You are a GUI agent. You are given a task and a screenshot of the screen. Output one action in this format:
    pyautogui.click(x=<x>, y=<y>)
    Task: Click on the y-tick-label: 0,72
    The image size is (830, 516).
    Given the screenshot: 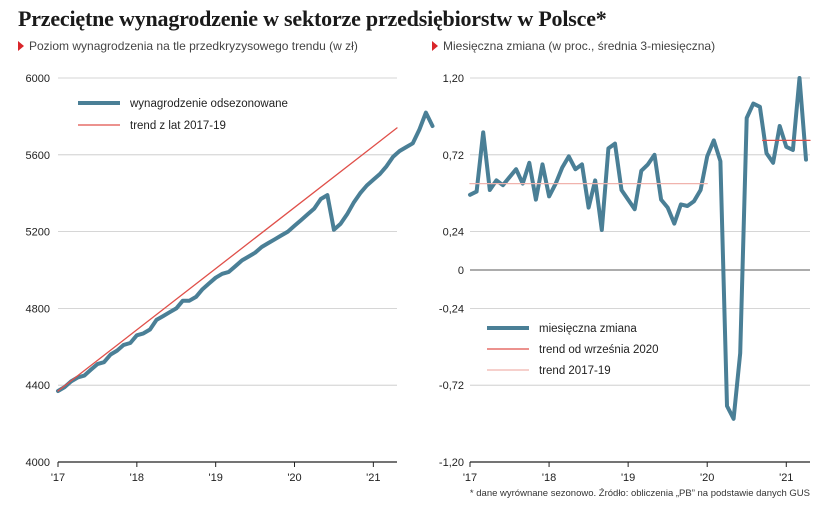 What is the action you would take?
    pyautogui.click(x=453, y=156)
    